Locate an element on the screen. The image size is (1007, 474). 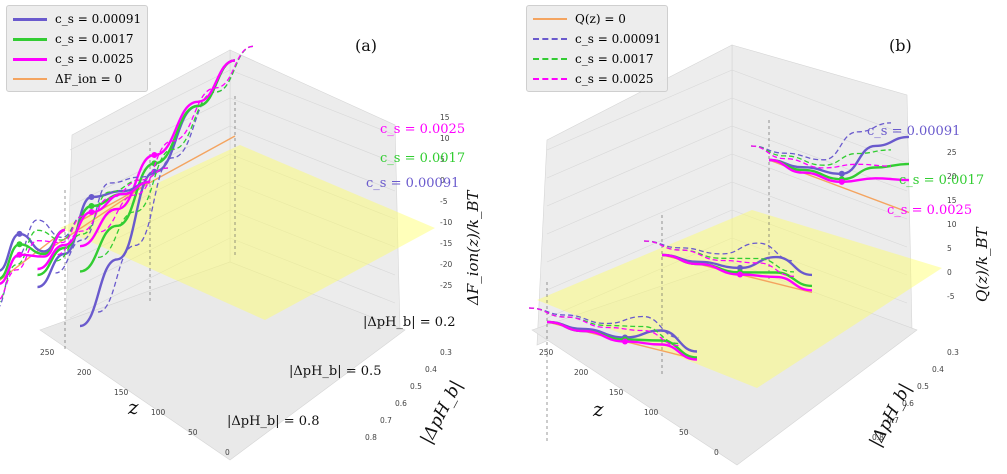
chart-b-series-label-0017: c_s = 0.0017 is located at coordinates (941, 180).